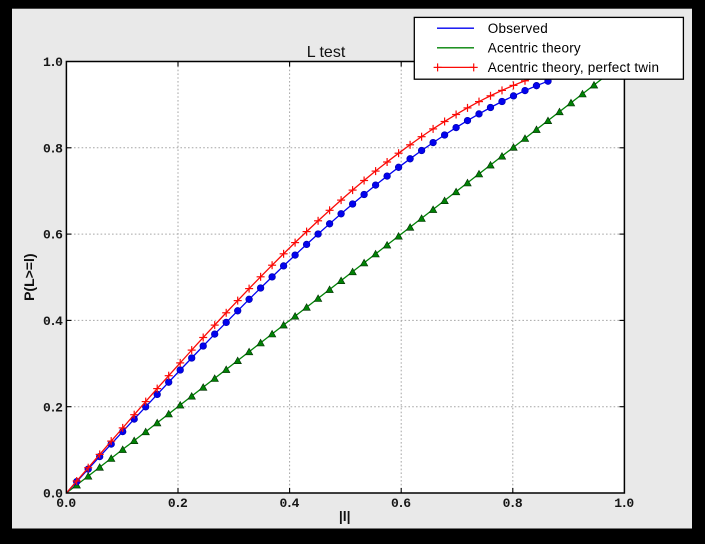 This screenshot has width=705, height=544. What do you see at coordinates (29, 276) in the screenshot?
I see `svg-text: P(L>=l)` at bounding box center [29, 276].